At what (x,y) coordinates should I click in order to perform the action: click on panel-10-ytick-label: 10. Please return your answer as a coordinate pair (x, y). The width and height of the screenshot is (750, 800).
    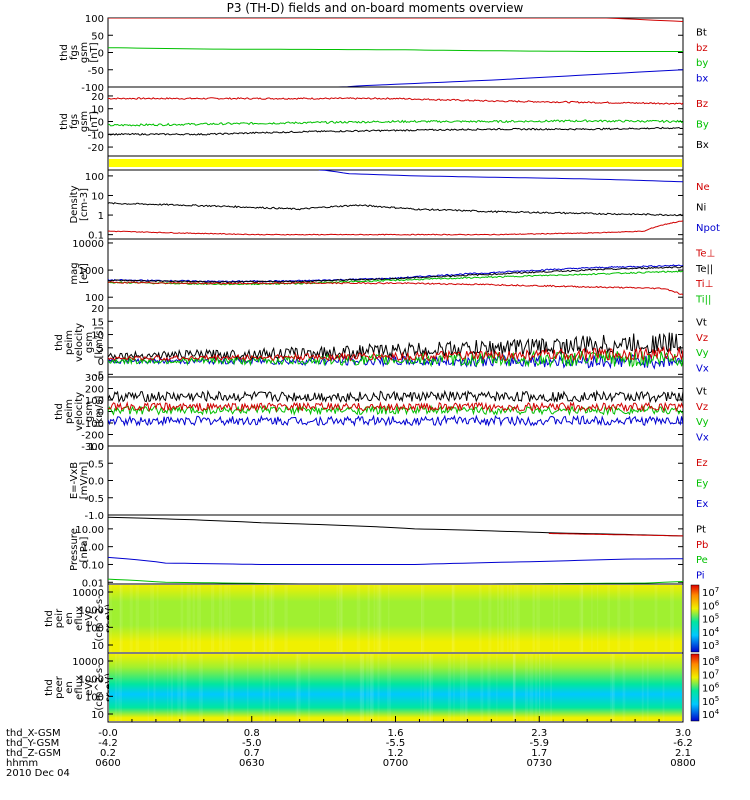
    Looking at the image, I should click on (97, 646).